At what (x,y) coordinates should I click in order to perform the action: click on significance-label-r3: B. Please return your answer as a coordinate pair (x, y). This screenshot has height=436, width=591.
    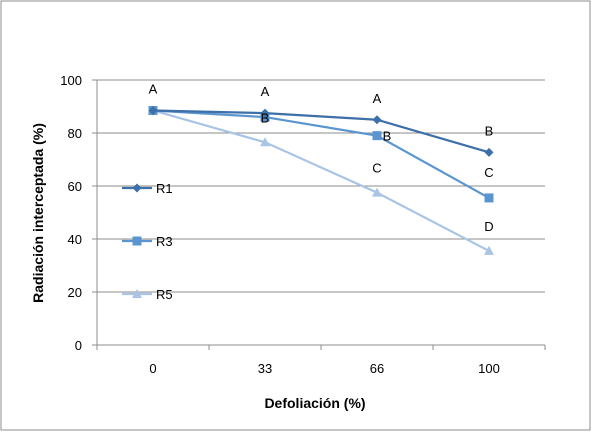
    Looking at the image, I should click on (387, 136).